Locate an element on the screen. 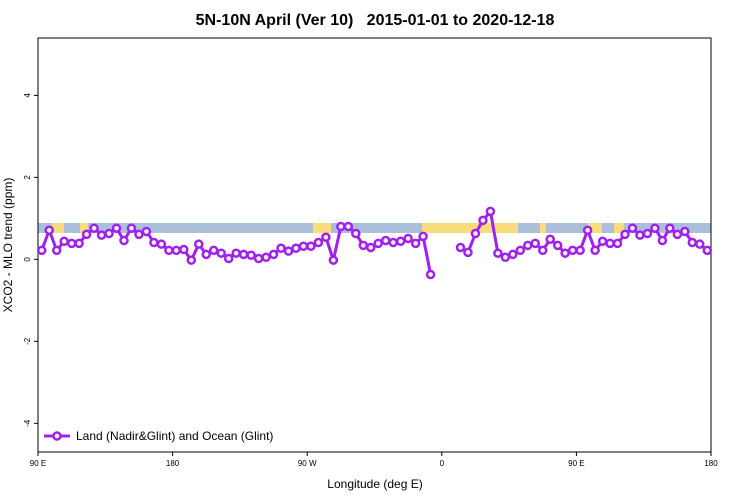  y-tick-label: 4 is located at coordinates (27, 95).